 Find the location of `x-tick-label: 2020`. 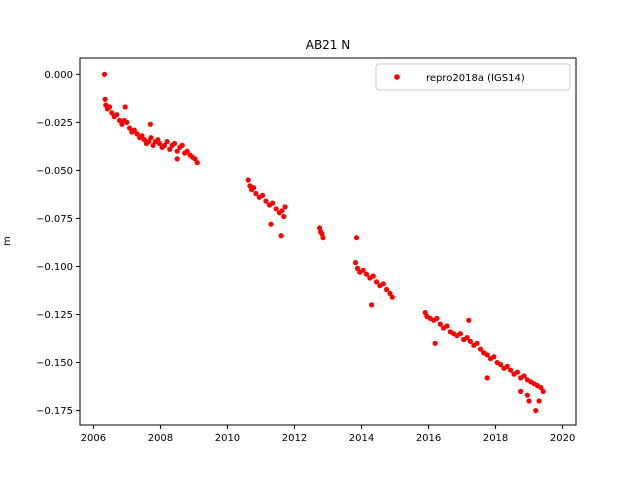

x-tick-label: 2020 is located at coordinates (562, 438).